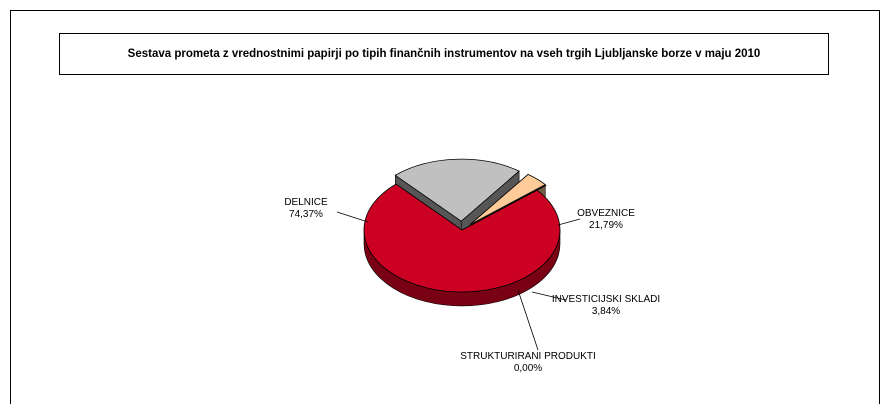  What do you see at coordinates (528, 356) in the screenshot?
I see `slice-label: STRUKTURIRANI PRODUKTI` at bounding box center [528, 356].